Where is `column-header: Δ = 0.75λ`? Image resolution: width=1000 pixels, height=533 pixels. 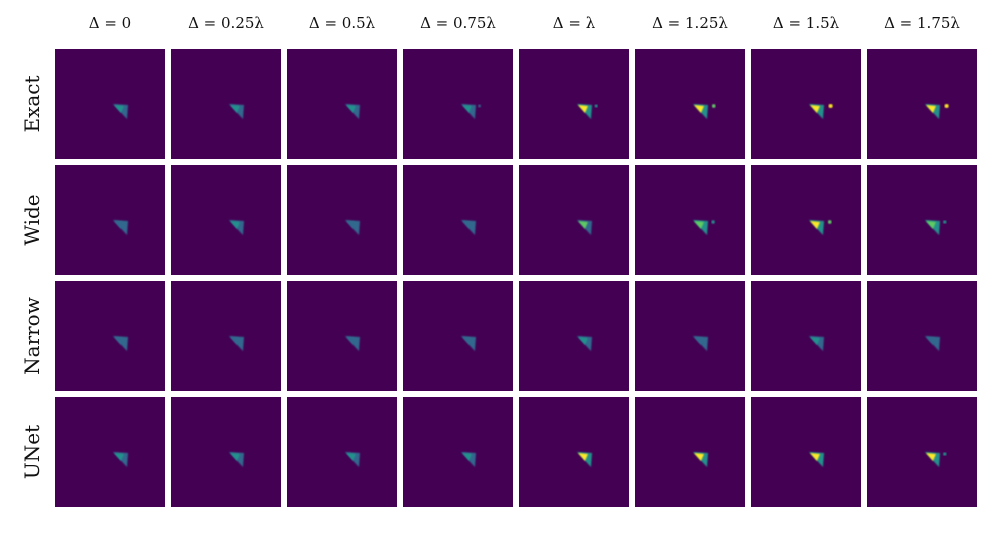 column-header: Δ = 0.75λ is located at coordinates (458, 23).